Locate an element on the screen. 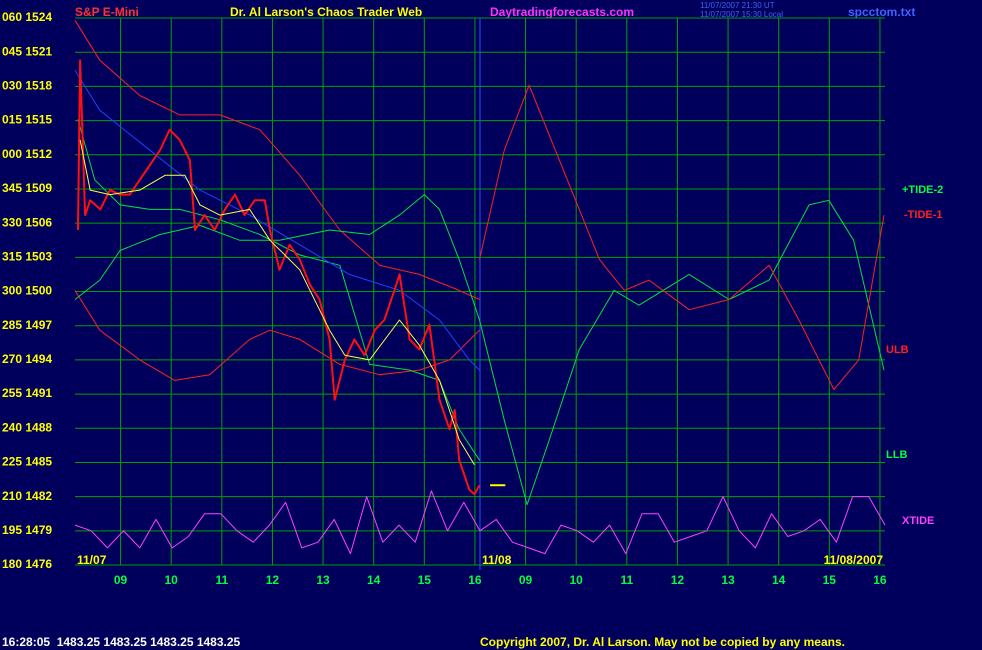  timestamp: 11/07/2007 15:30 Local is located at coordinates (741, 14).